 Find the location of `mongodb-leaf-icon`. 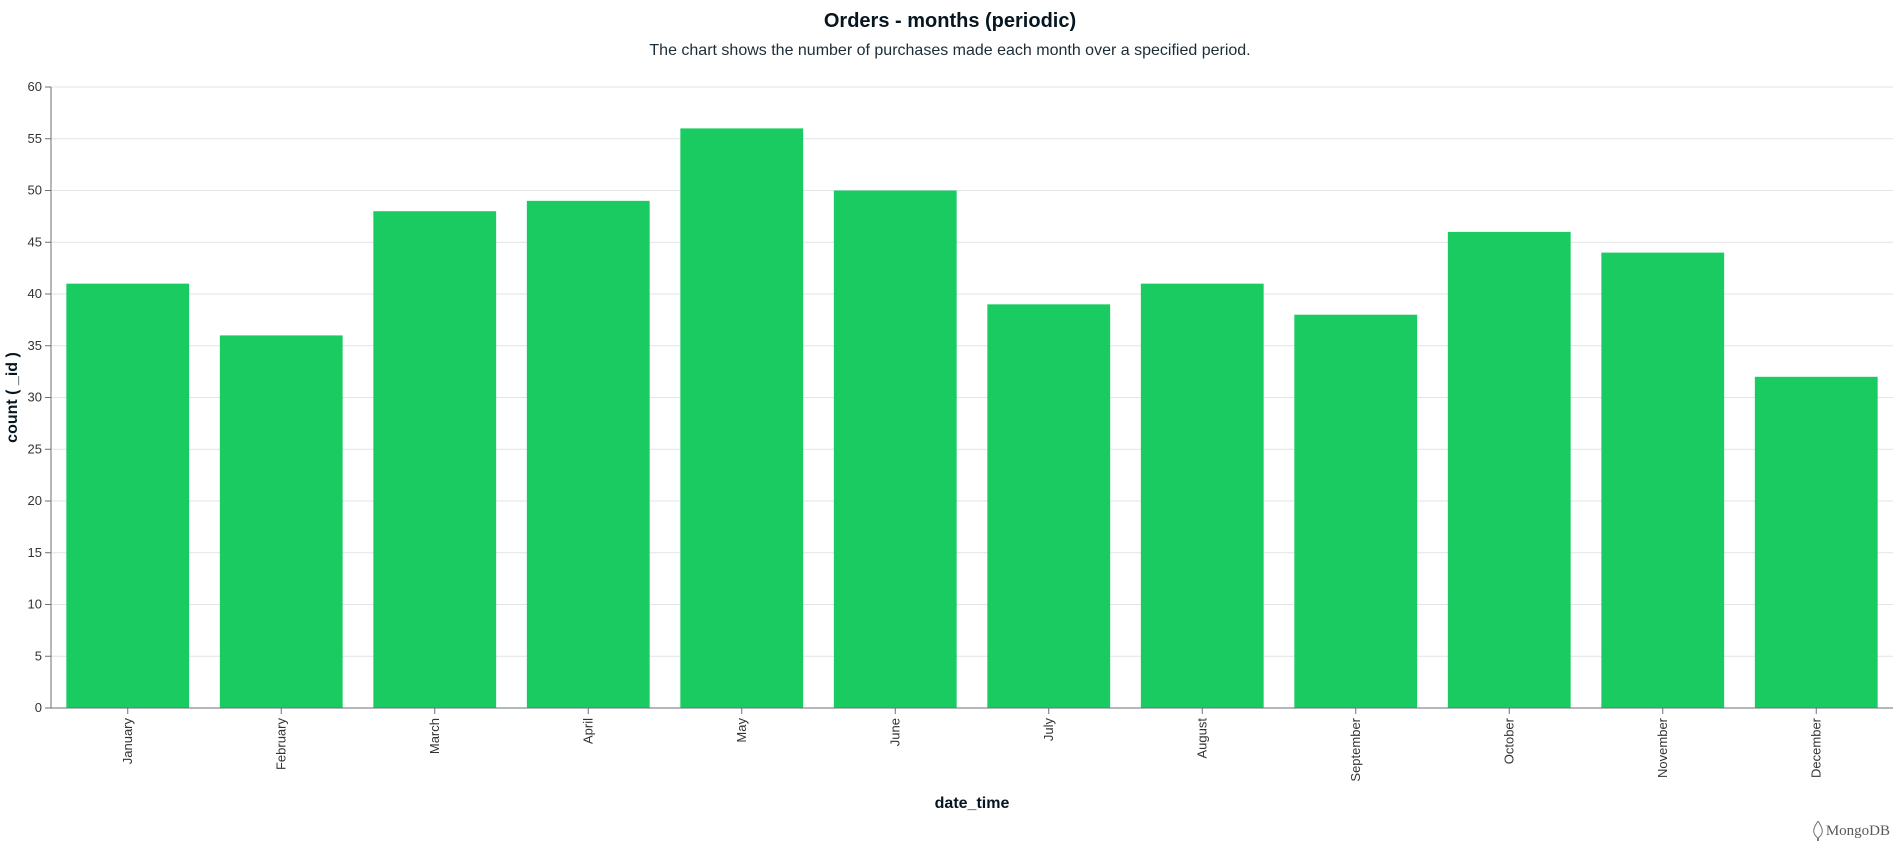

mongodb-leaf-icon is located at coordinates (1818, 831).